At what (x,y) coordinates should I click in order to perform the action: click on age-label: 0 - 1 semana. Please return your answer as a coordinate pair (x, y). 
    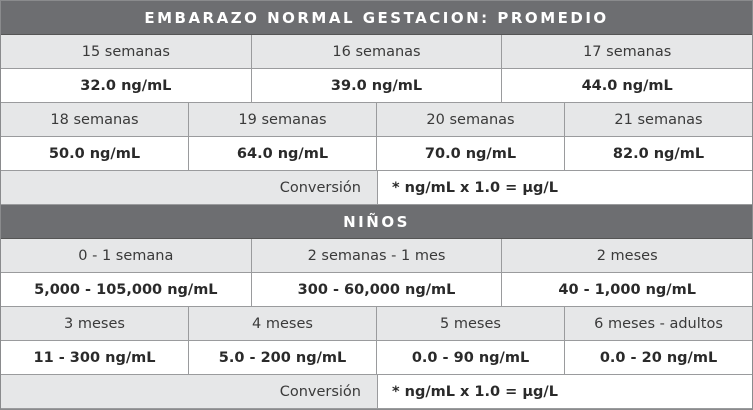
    Looking at the image, I should click on (126, 256).